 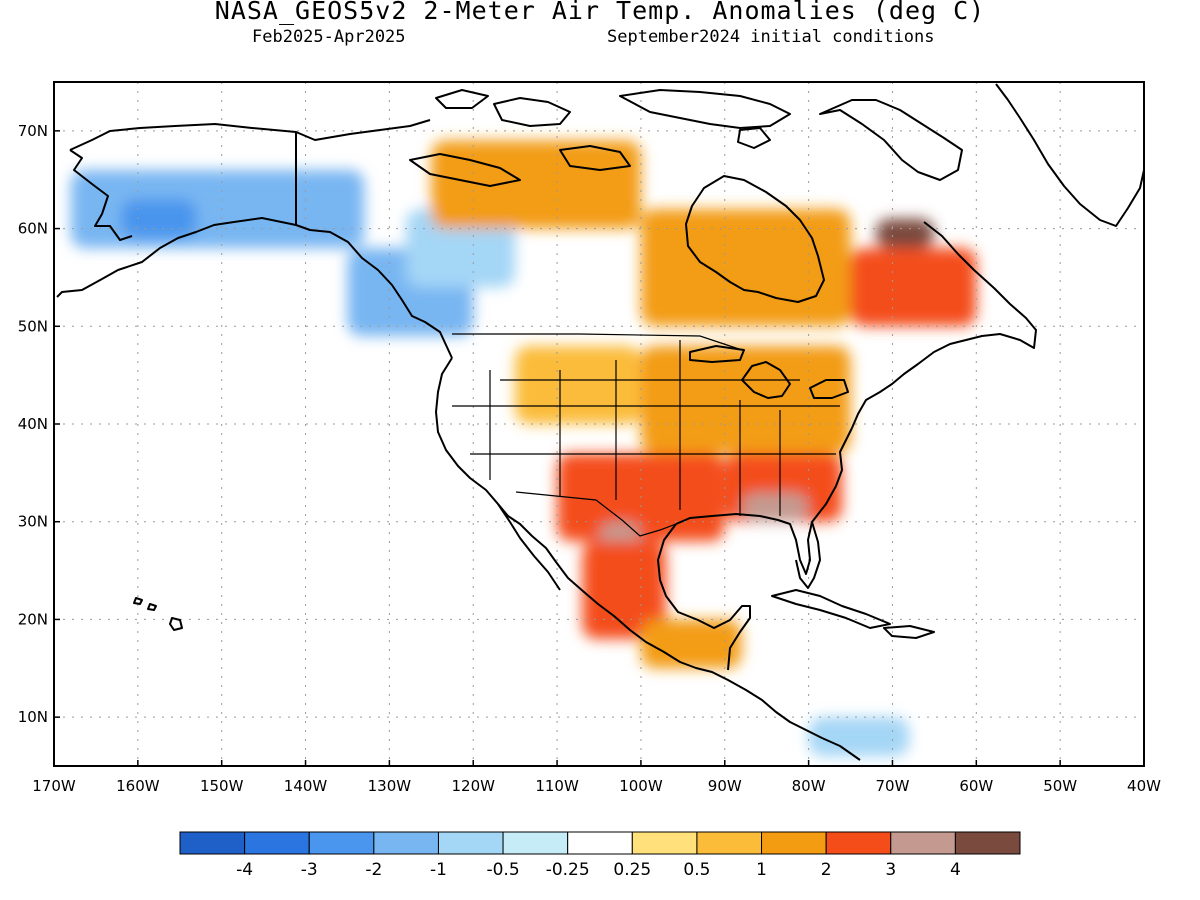 What do you see at coordinates (54, 786) in the screenshot?
I see `lon-tick-label: 170W` at bounding box center [54, 786].